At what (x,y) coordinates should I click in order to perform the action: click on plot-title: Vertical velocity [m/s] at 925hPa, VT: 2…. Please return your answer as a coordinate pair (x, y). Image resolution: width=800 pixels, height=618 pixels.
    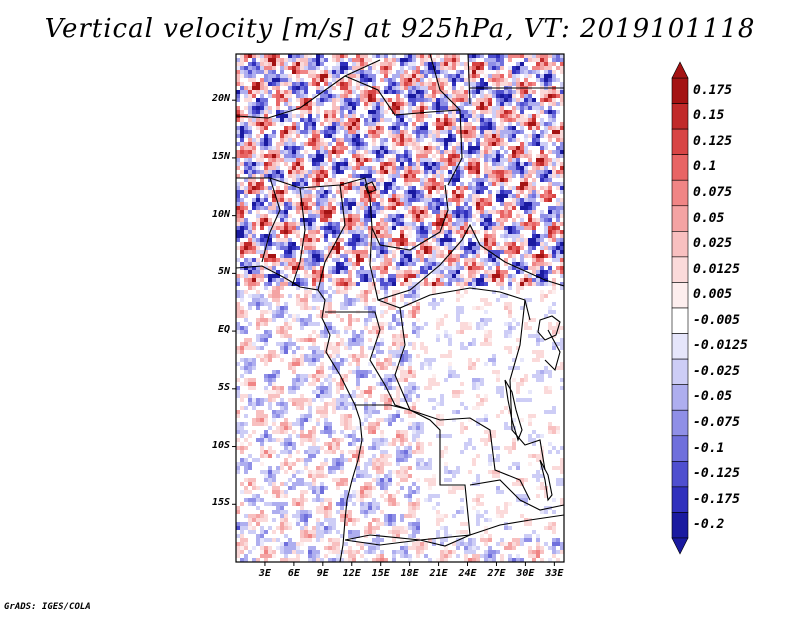
    Looking at the image, I should click on (400, 29).